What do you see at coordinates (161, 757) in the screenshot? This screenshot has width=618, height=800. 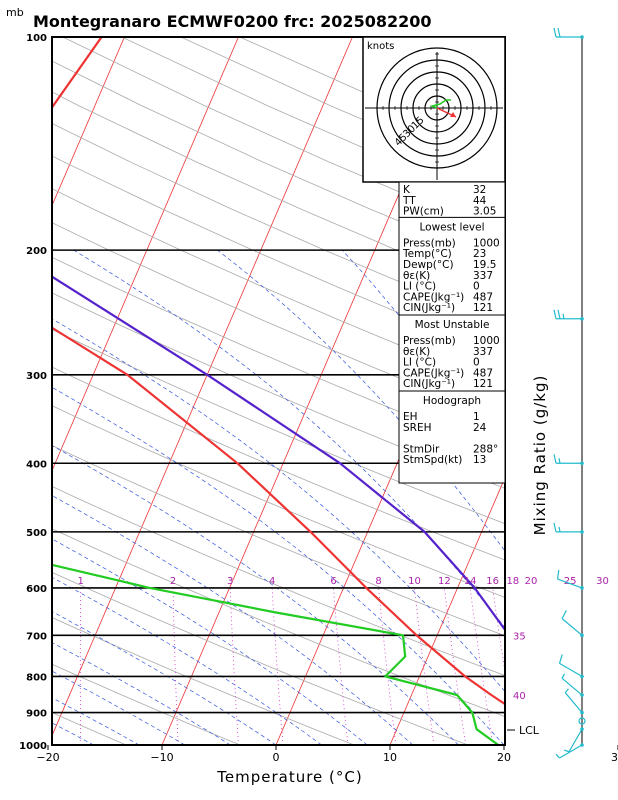 I see `x-tick-label: −10` at bounding box center [161, 757].